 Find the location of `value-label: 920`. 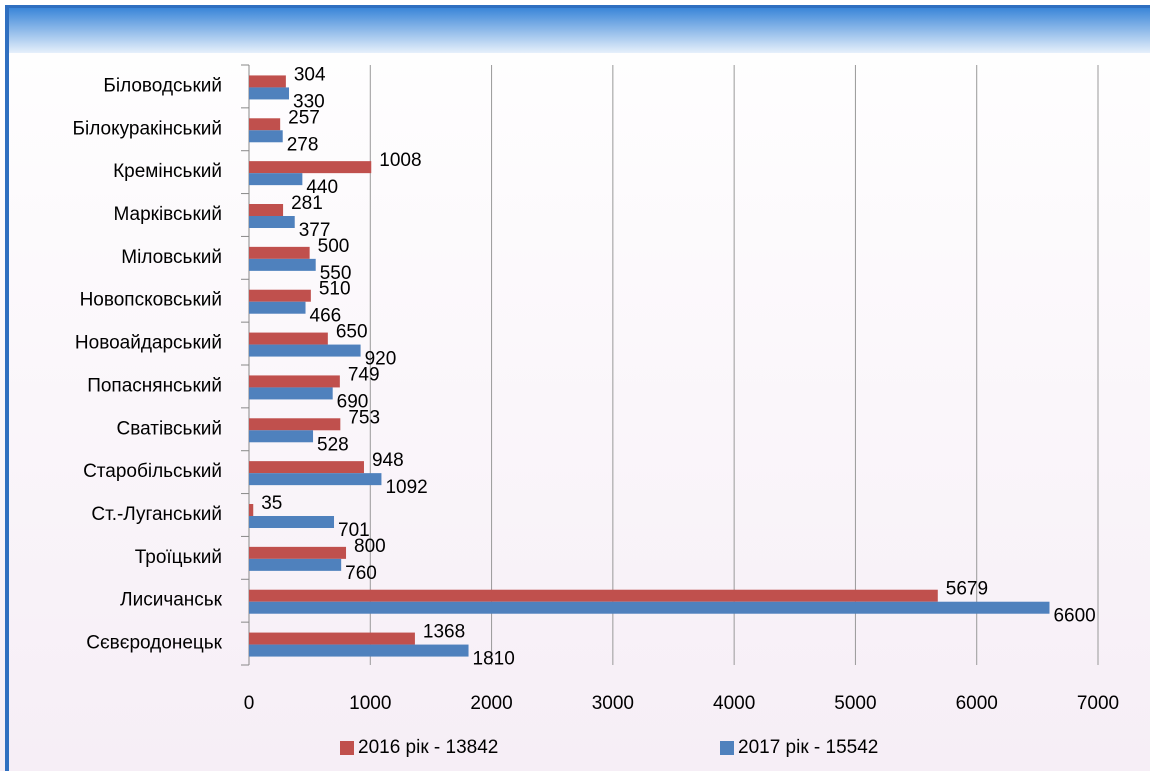

value-label: 920 is located at coordinates (381, 359).